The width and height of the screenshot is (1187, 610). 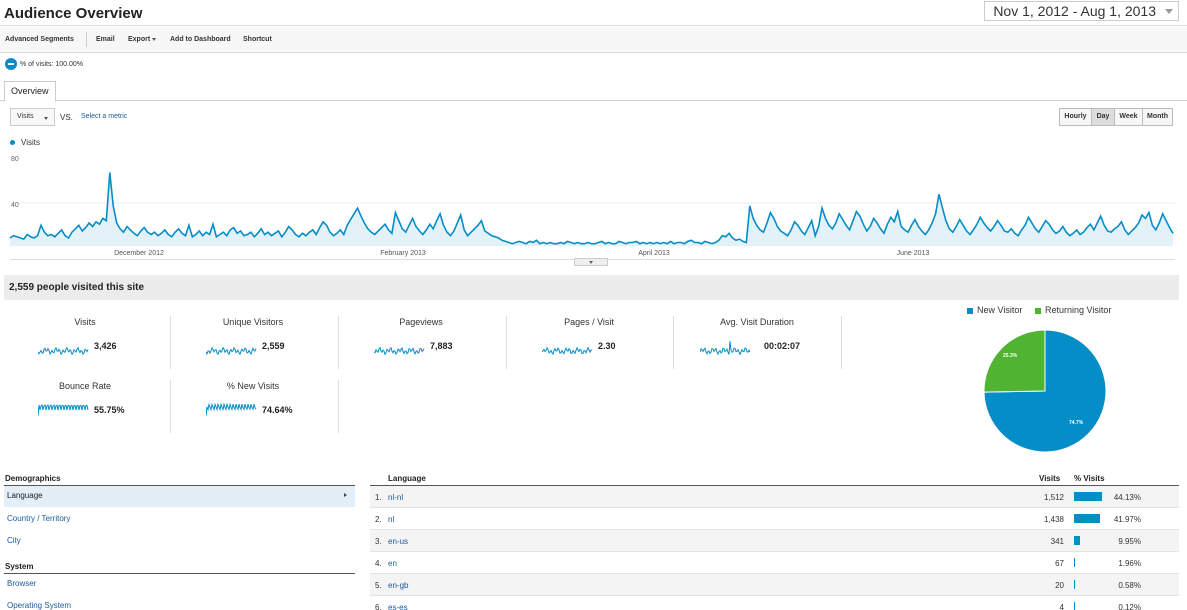 I want to click on metric-tile: Unique Visitors 2,559, so click(x=253, y=342).